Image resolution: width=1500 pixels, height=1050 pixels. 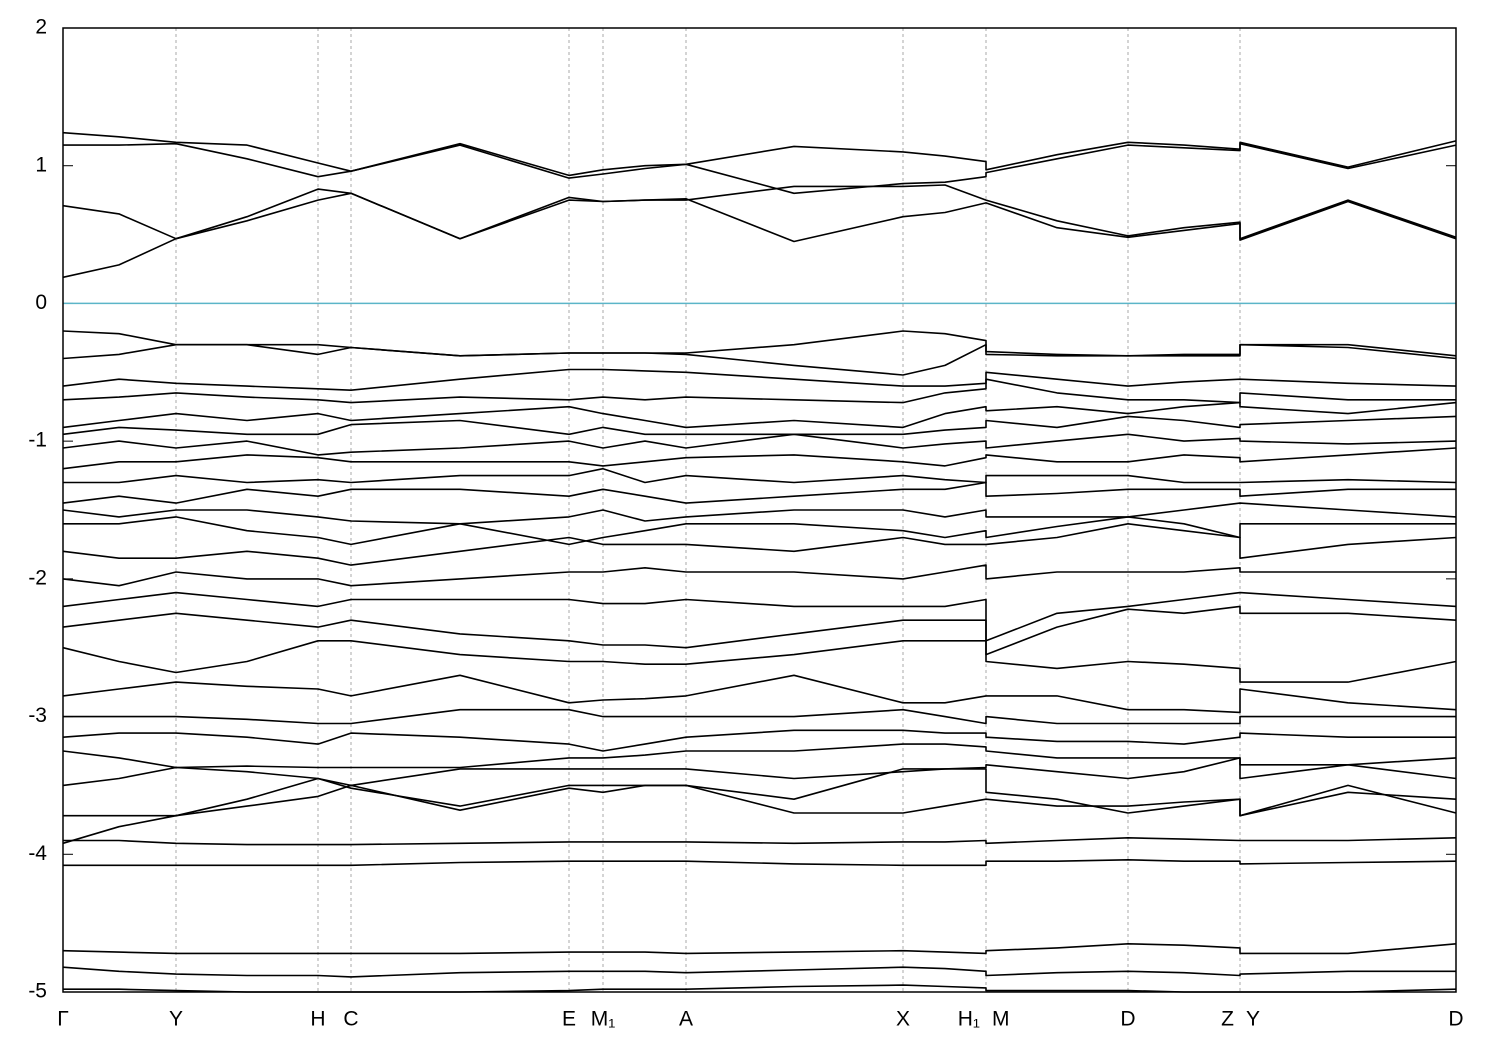 What do you see at coordinates (969, 1019) in the screenshot?
I see `x-tick-label: H₁` at bounding box center [969, 1019].